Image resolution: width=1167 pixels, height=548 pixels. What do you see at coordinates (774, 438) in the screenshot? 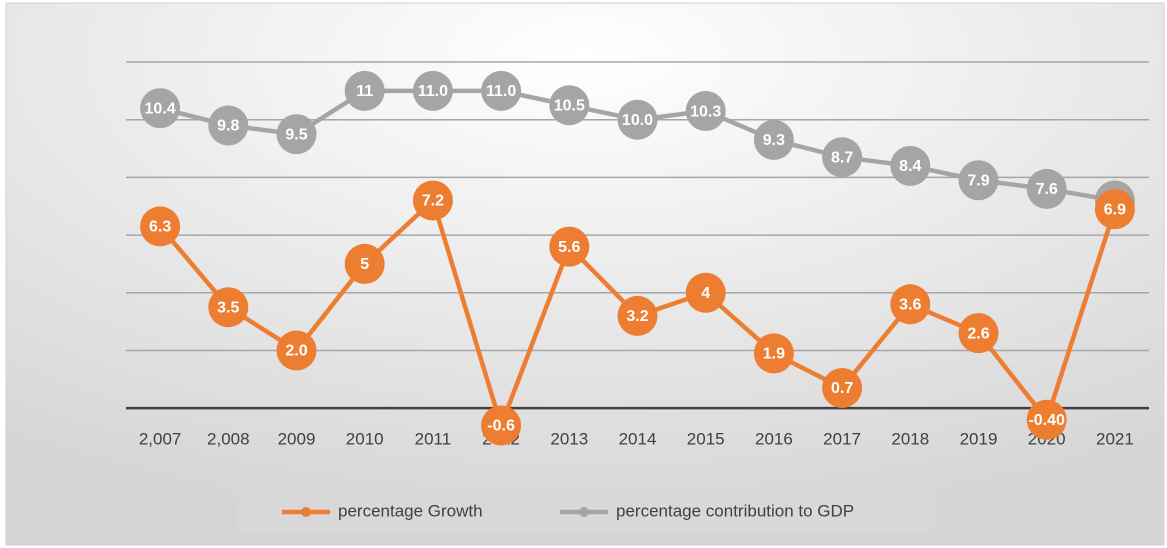
I see `x-tick-label: 2016` at bounding box center [774, 438].